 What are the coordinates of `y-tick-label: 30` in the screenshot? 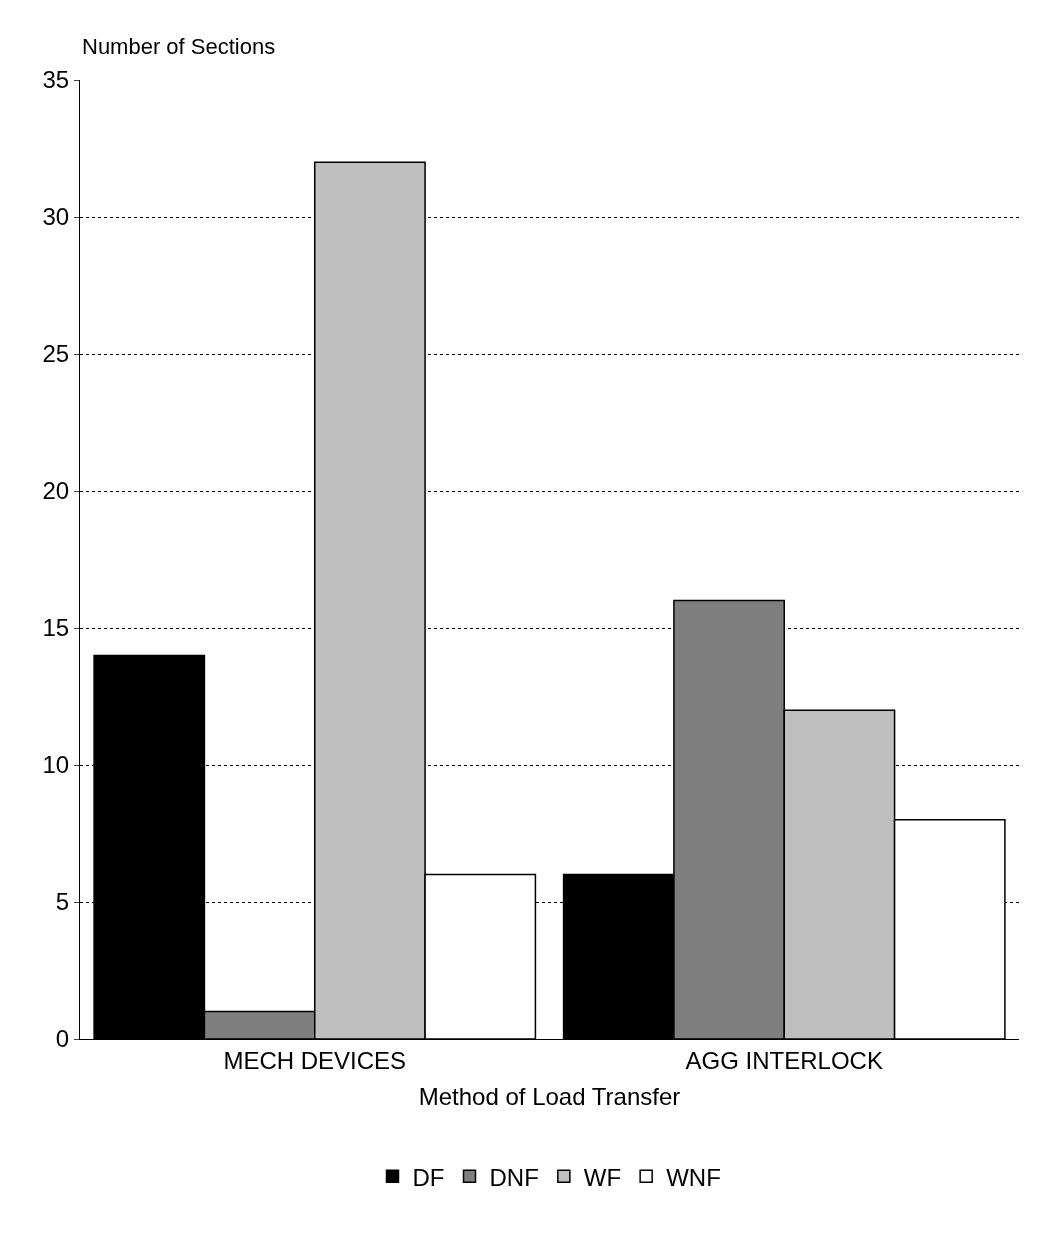 It's located at (56, 217).